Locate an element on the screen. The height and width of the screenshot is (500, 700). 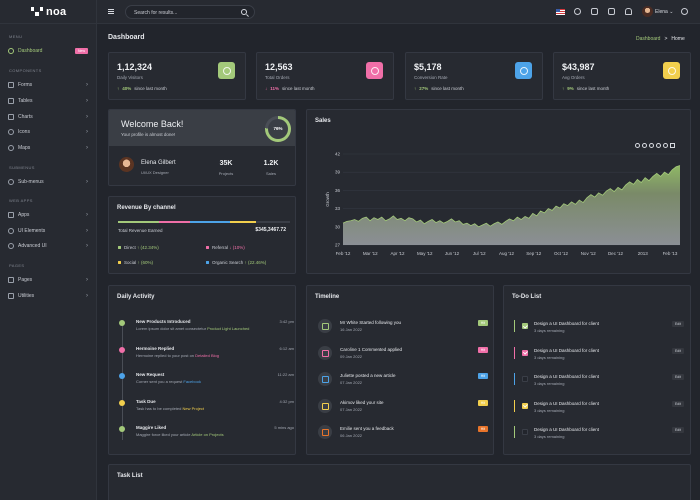
flag-icon is located at coordinates (560, 12).